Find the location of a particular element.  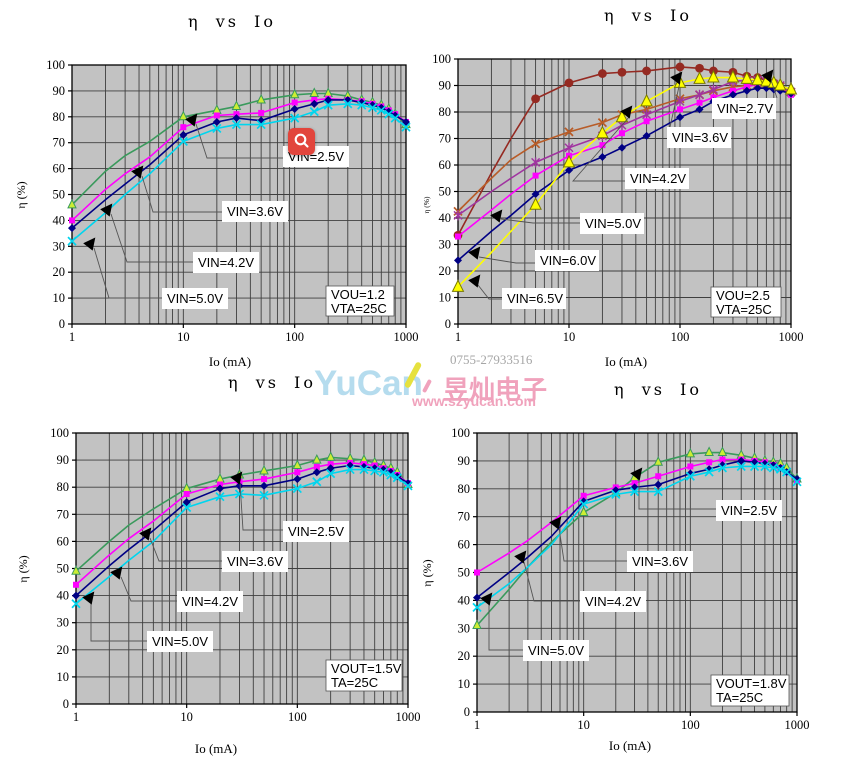

watermark-chinese-name: 昱灿电子 is located at coordinates (495, 390).